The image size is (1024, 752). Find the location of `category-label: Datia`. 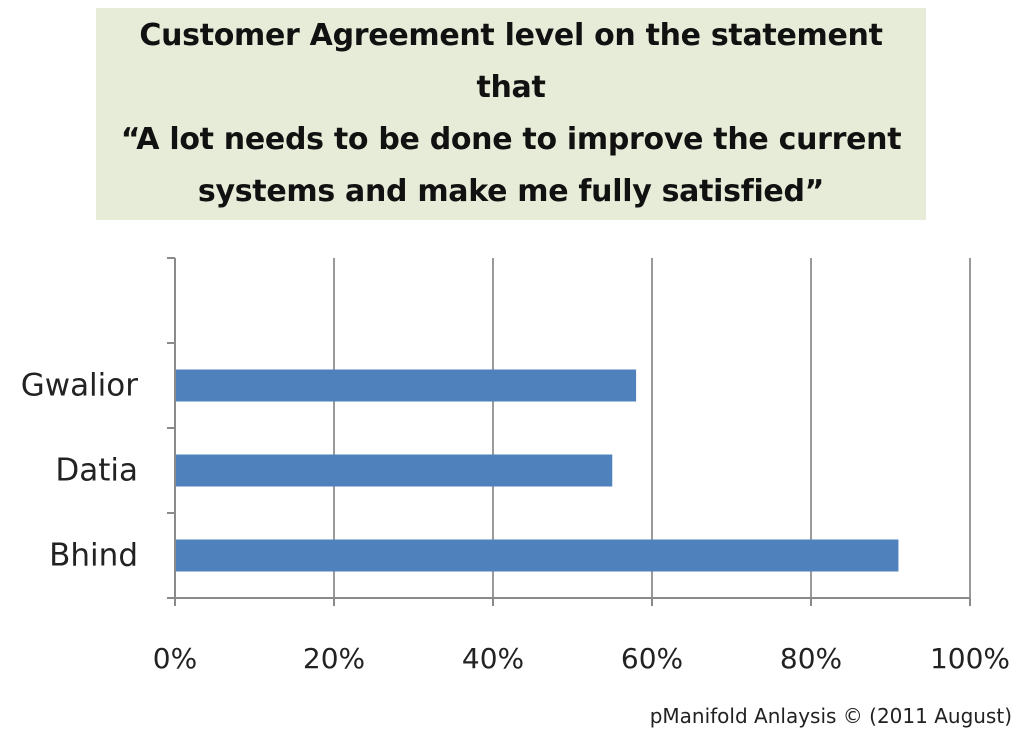

category-label: Datia is located at coordinates (96, 471).